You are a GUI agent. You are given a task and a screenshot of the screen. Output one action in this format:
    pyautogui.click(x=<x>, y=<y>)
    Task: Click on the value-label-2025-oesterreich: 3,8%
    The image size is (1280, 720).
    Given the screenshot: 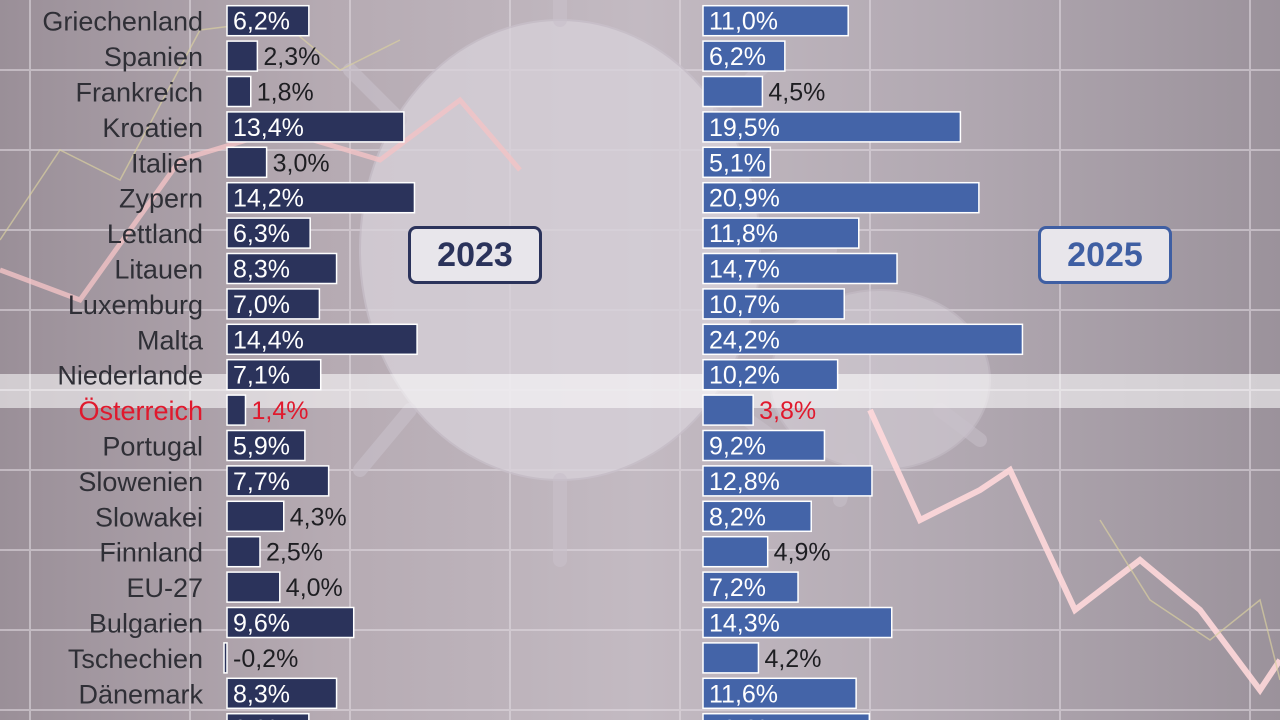 What is the action you would take?
    pyautogui.click(x=787, y=411)
    